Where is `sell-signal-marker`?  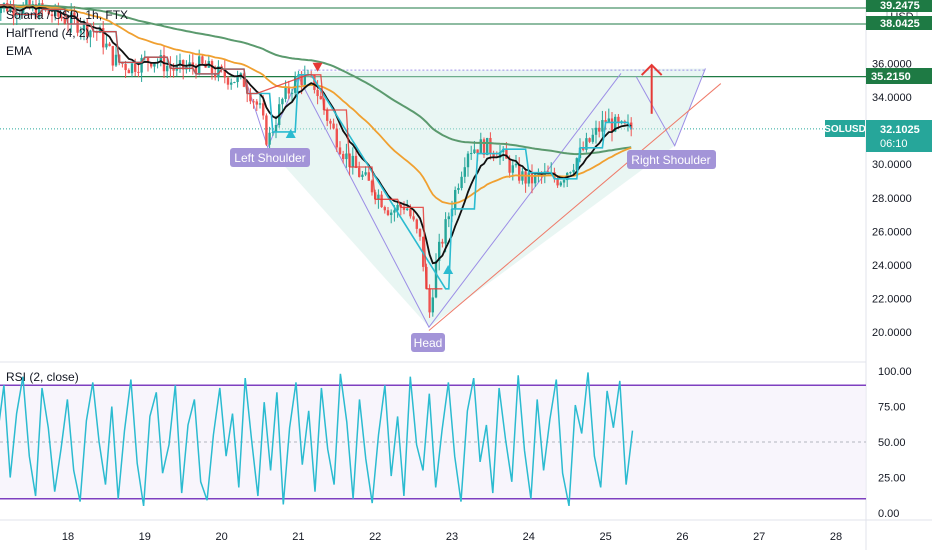
sell-signal-marker is located at coordinates (317, 67).